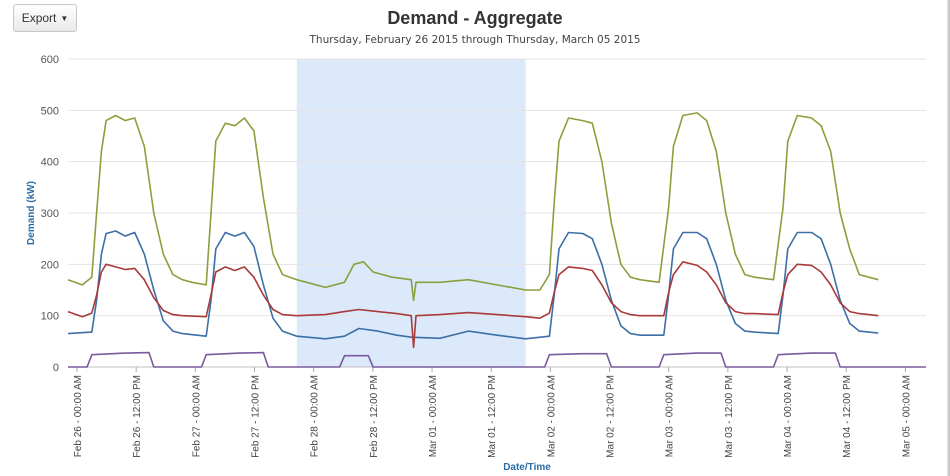  Describe the element at coordinates (611, 416) in the screenshot. I see `x-tick-label: Mar 02 - 12:00 PM` at that location.